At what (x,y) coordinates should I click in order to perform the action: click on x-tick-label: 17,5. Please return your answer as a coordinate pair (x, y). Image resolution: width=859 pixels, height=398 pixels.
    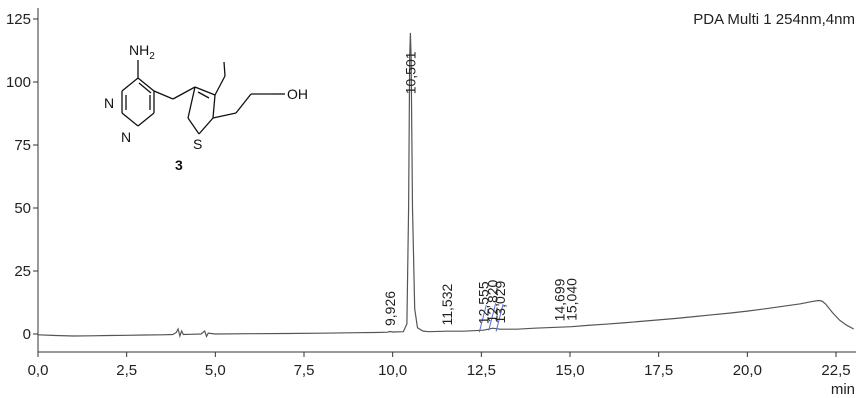
    Looking at the image, I should click on (658, 370).